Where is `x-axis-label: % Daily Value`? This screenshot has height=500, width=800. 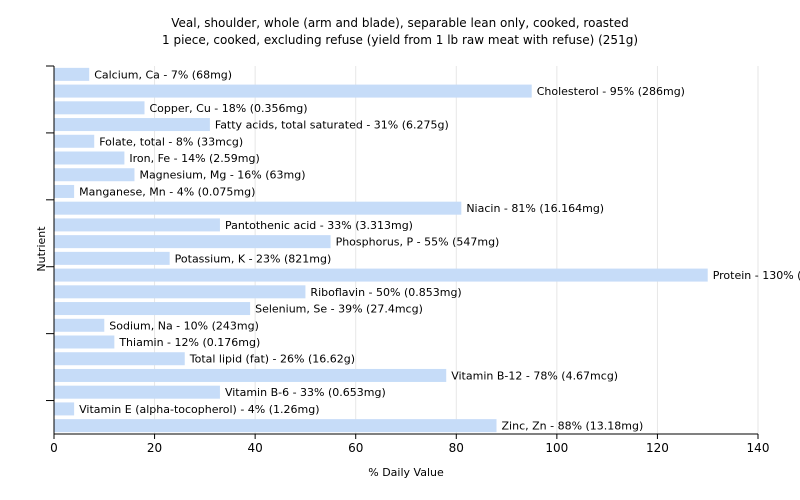
x-axis-label: % Daily Value is located at coordinates (406, 472).